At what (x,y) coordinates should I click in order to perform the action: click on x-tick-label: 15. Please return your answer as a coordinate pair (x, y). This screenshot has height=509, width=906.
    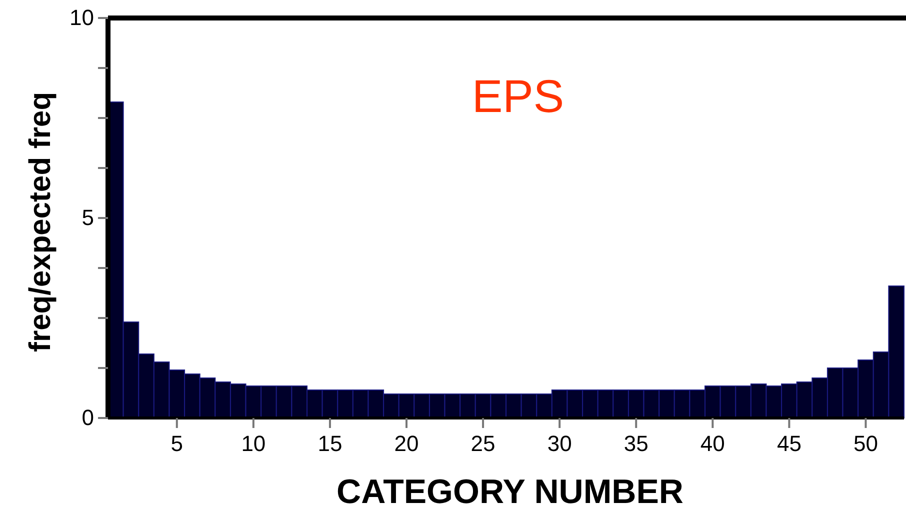
    Looking at the image, I should click on (330, 443).